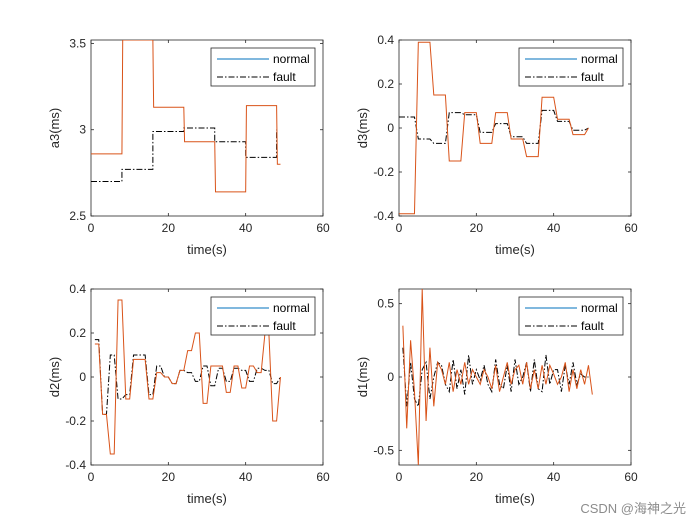 This screenshot has height=525, width=700. What do you see at coordinates (383, 450) in the screenshot?
I see `y-tick-label: -0.5` at bounding box center [383, 450].